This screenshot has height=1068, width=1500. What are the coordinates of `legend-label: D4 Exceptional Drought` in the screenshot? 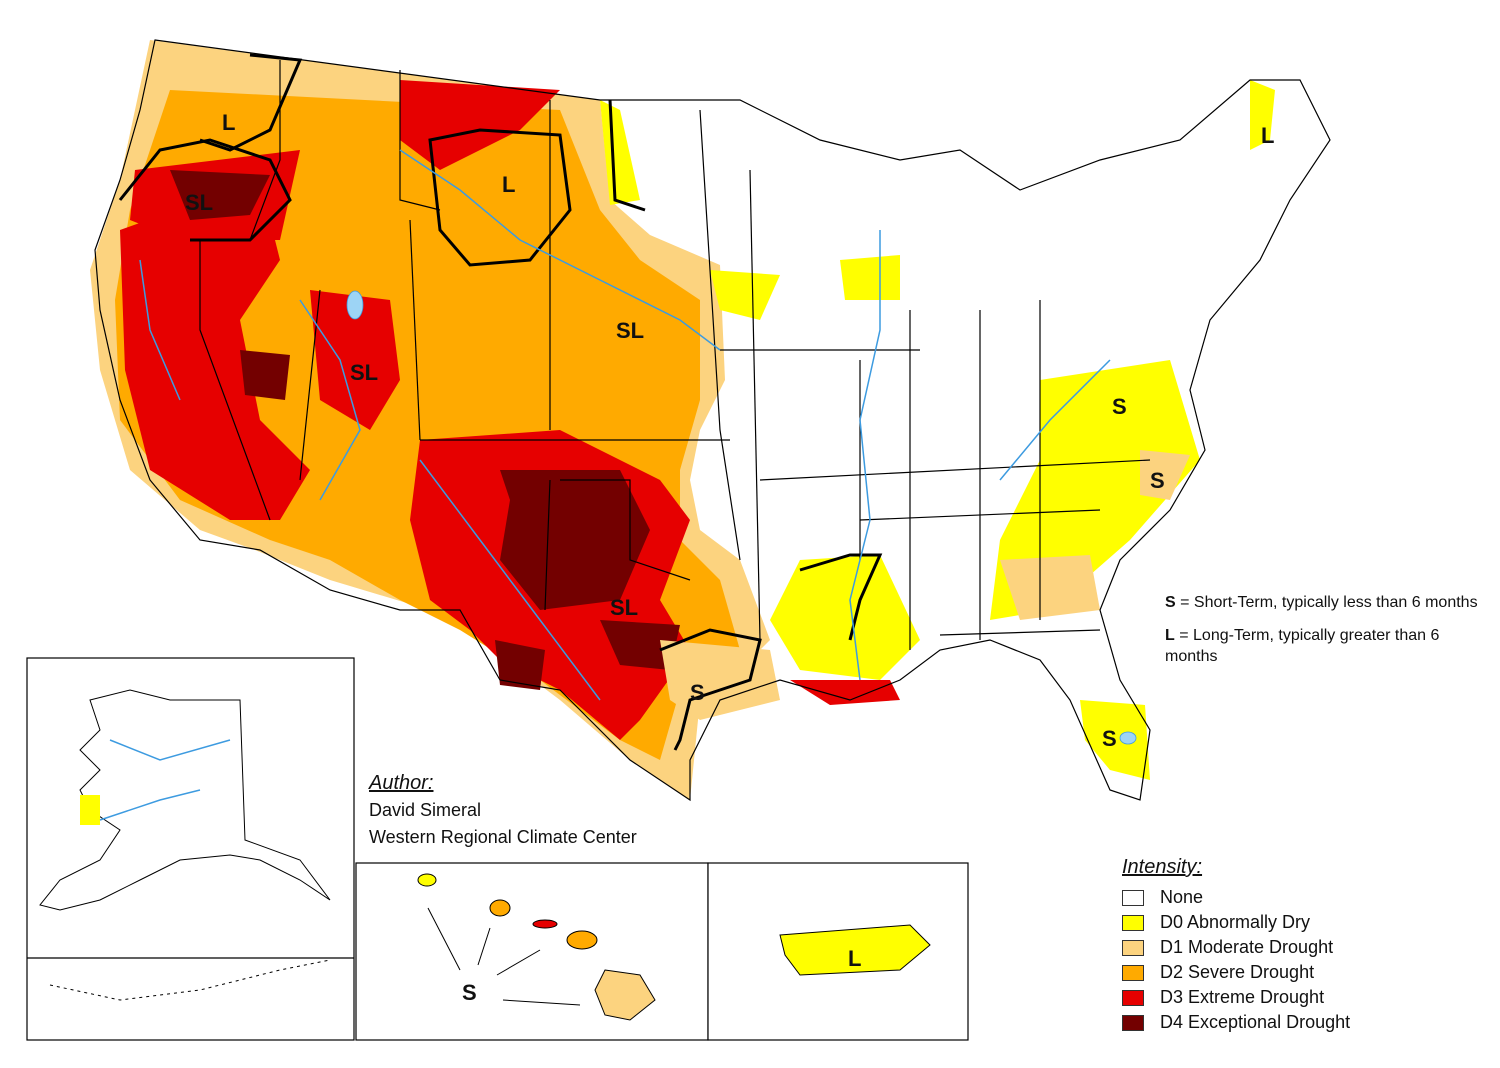 It's located at (1255, 1022).